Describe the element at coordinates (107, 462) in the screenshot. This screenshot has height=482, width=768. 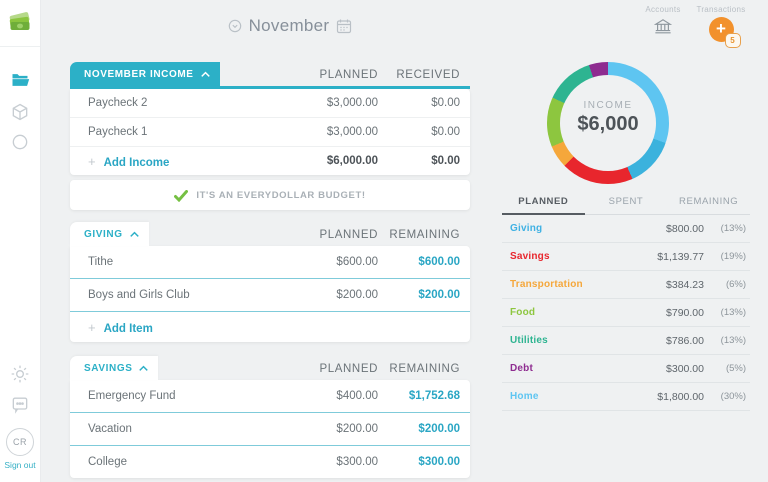
I see `item-name: College` at that location.